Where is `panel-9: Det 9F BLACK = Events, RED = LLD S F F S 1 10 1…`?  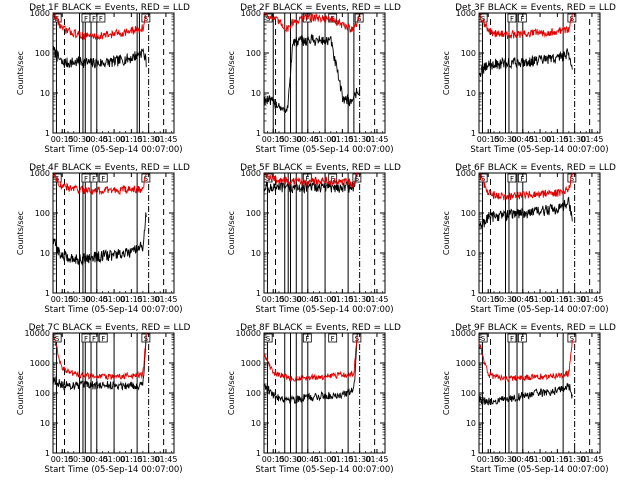 panel-9: Det 9F BLACK = Events, RED = LLD S F F S 1 10 1… is located at coordinates (529, 399).